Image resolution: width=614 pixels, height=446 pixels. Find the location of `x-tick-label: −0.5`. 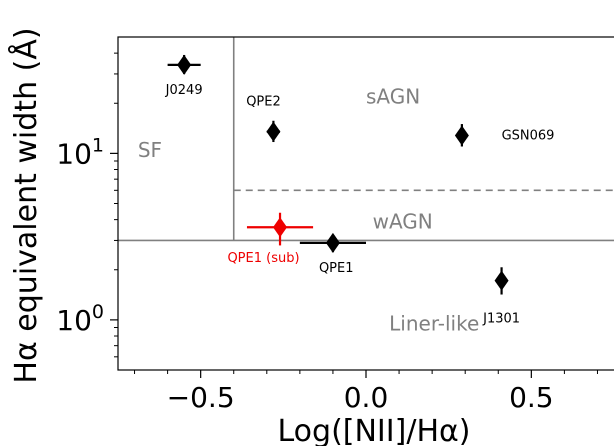

x-tick-label: −0.5 is located at coordinates (201, 397).